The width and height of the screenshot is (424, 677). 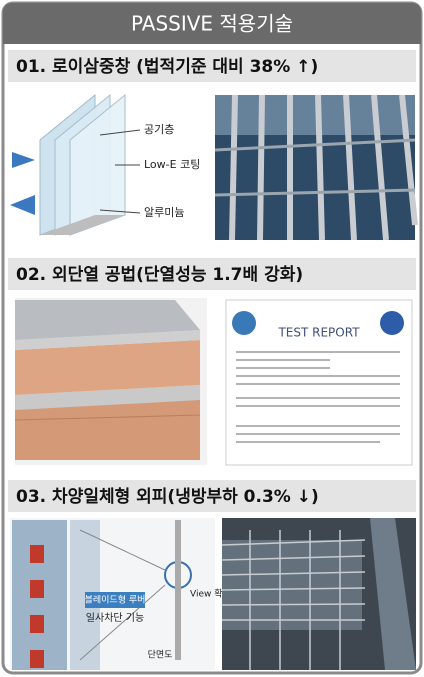 What do you see at coordinates (319, 382) in the screenshot?
I see `test-report-doc` at bounding box center [319, 382].